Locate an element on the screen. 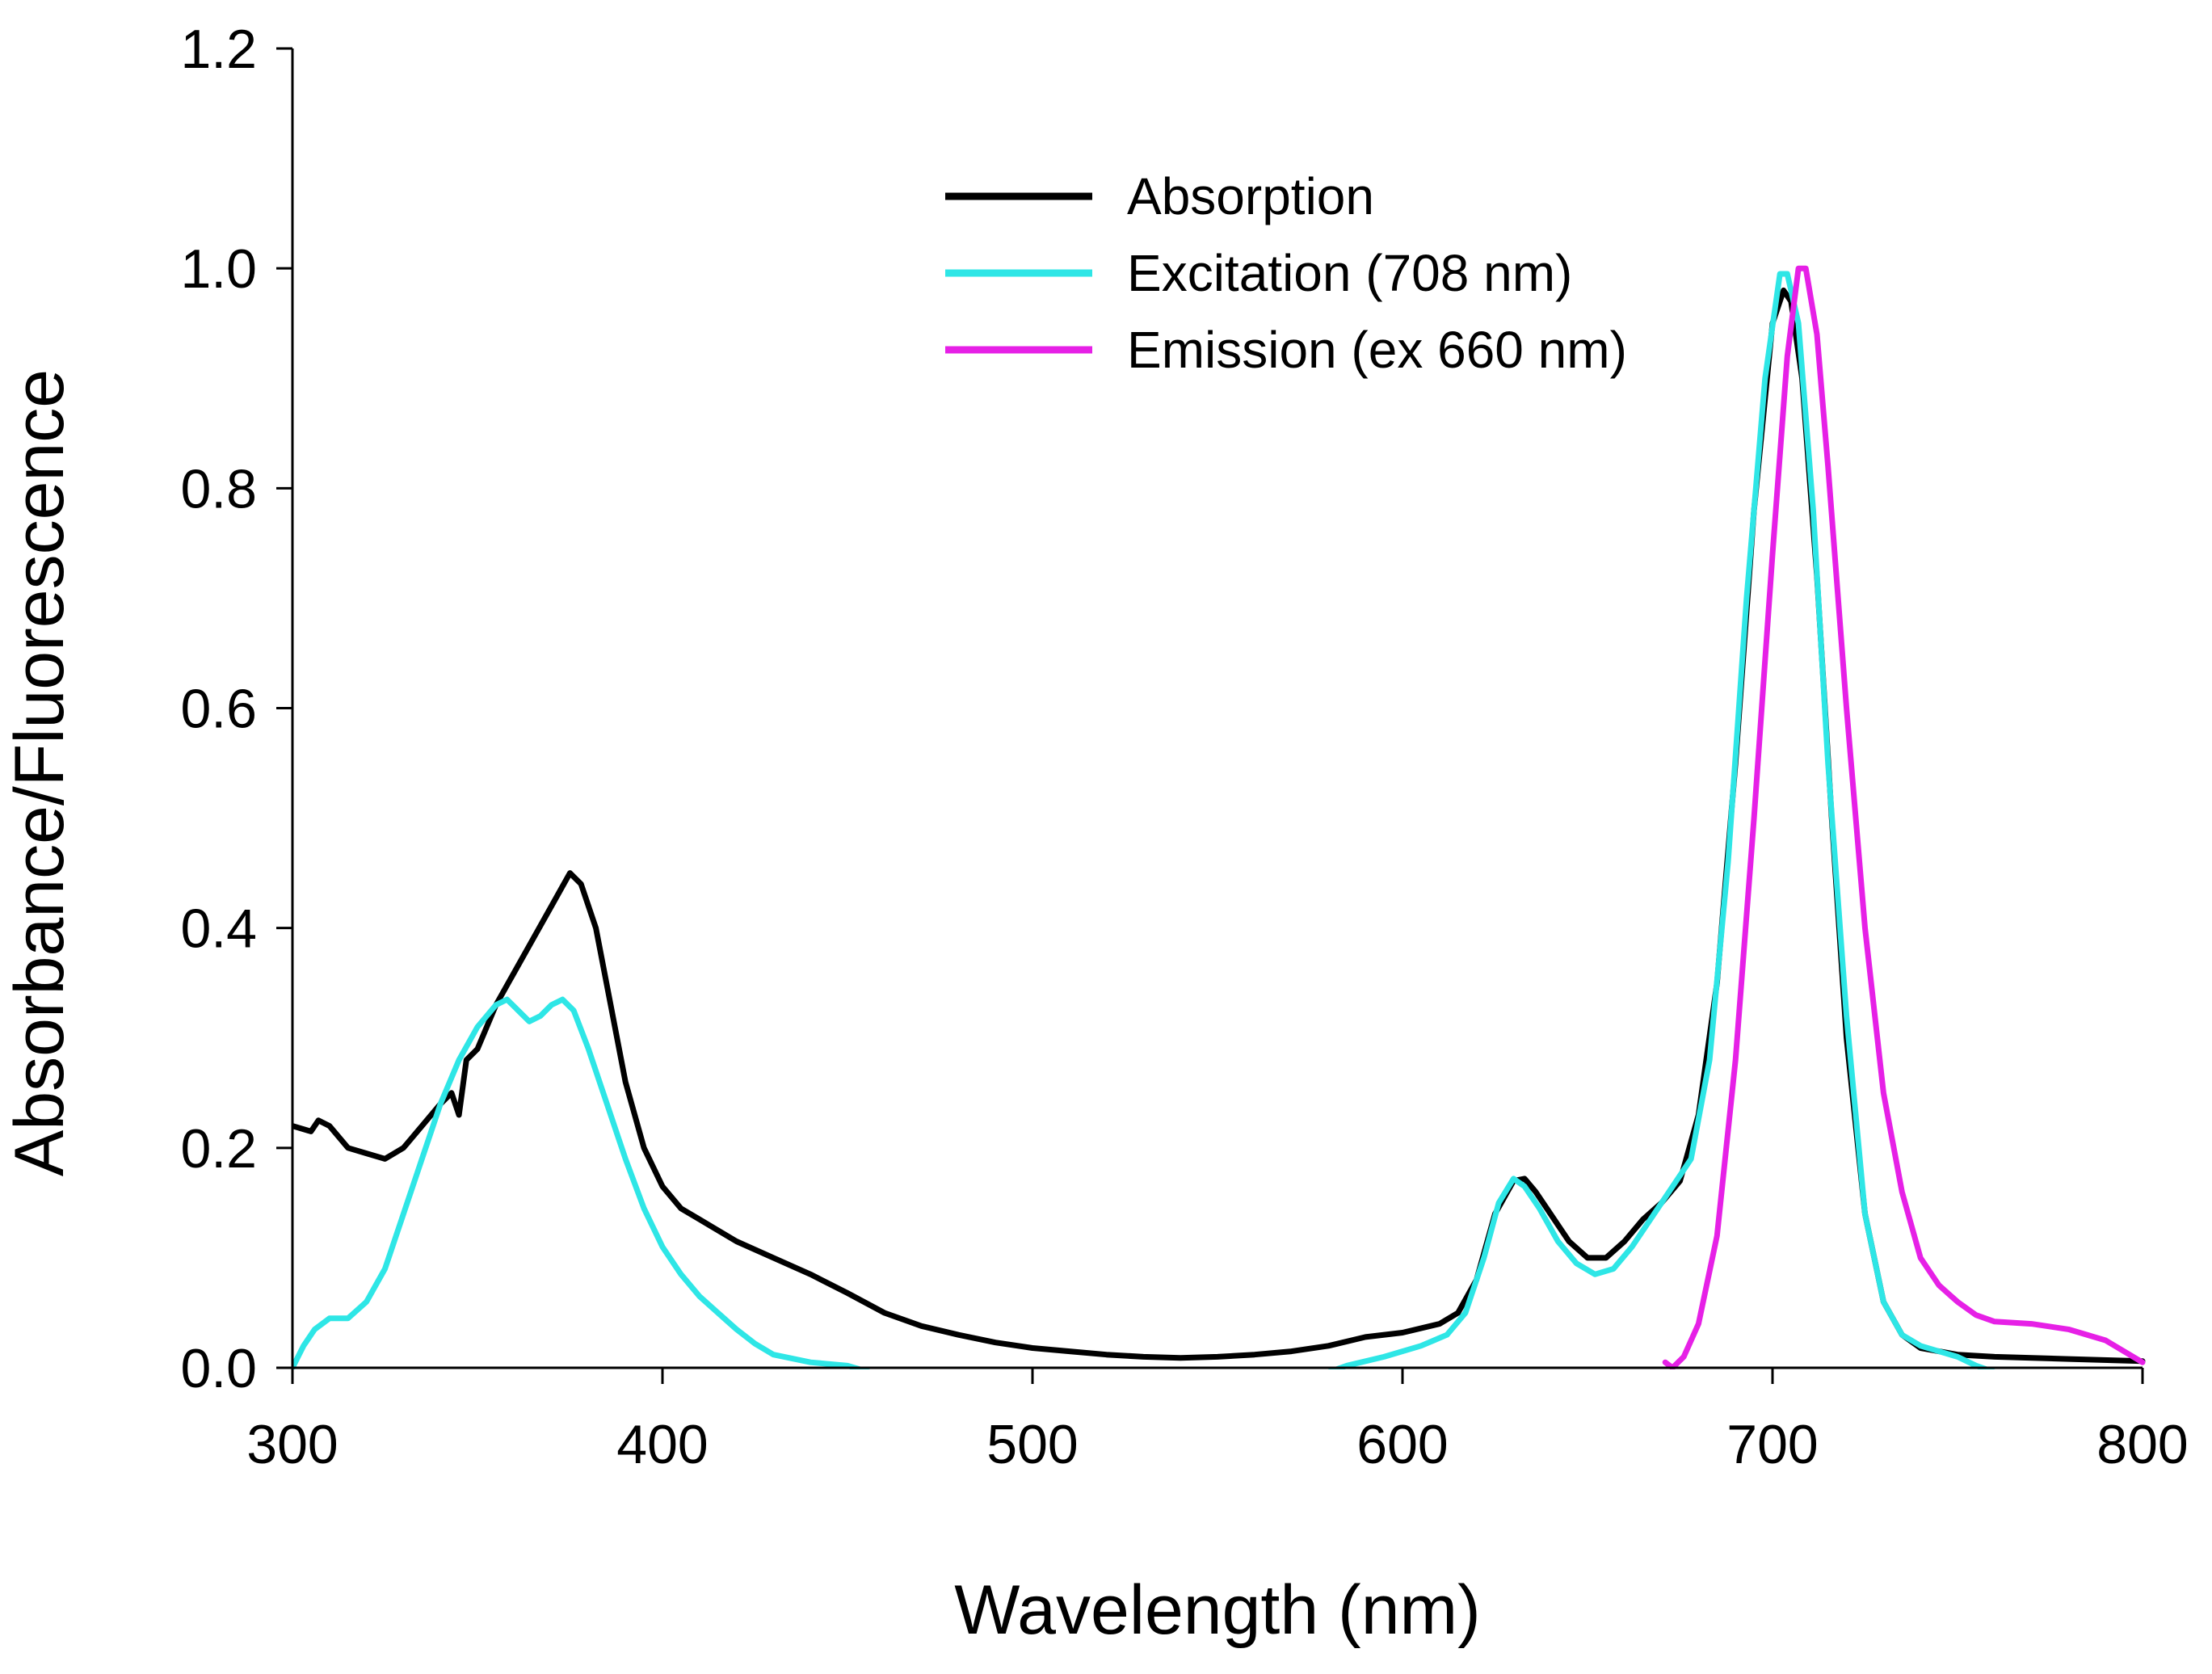 This screenshot has height=1674, width=2212. legend-label-absorption: Absorption is located at coordinates (1250, 196).